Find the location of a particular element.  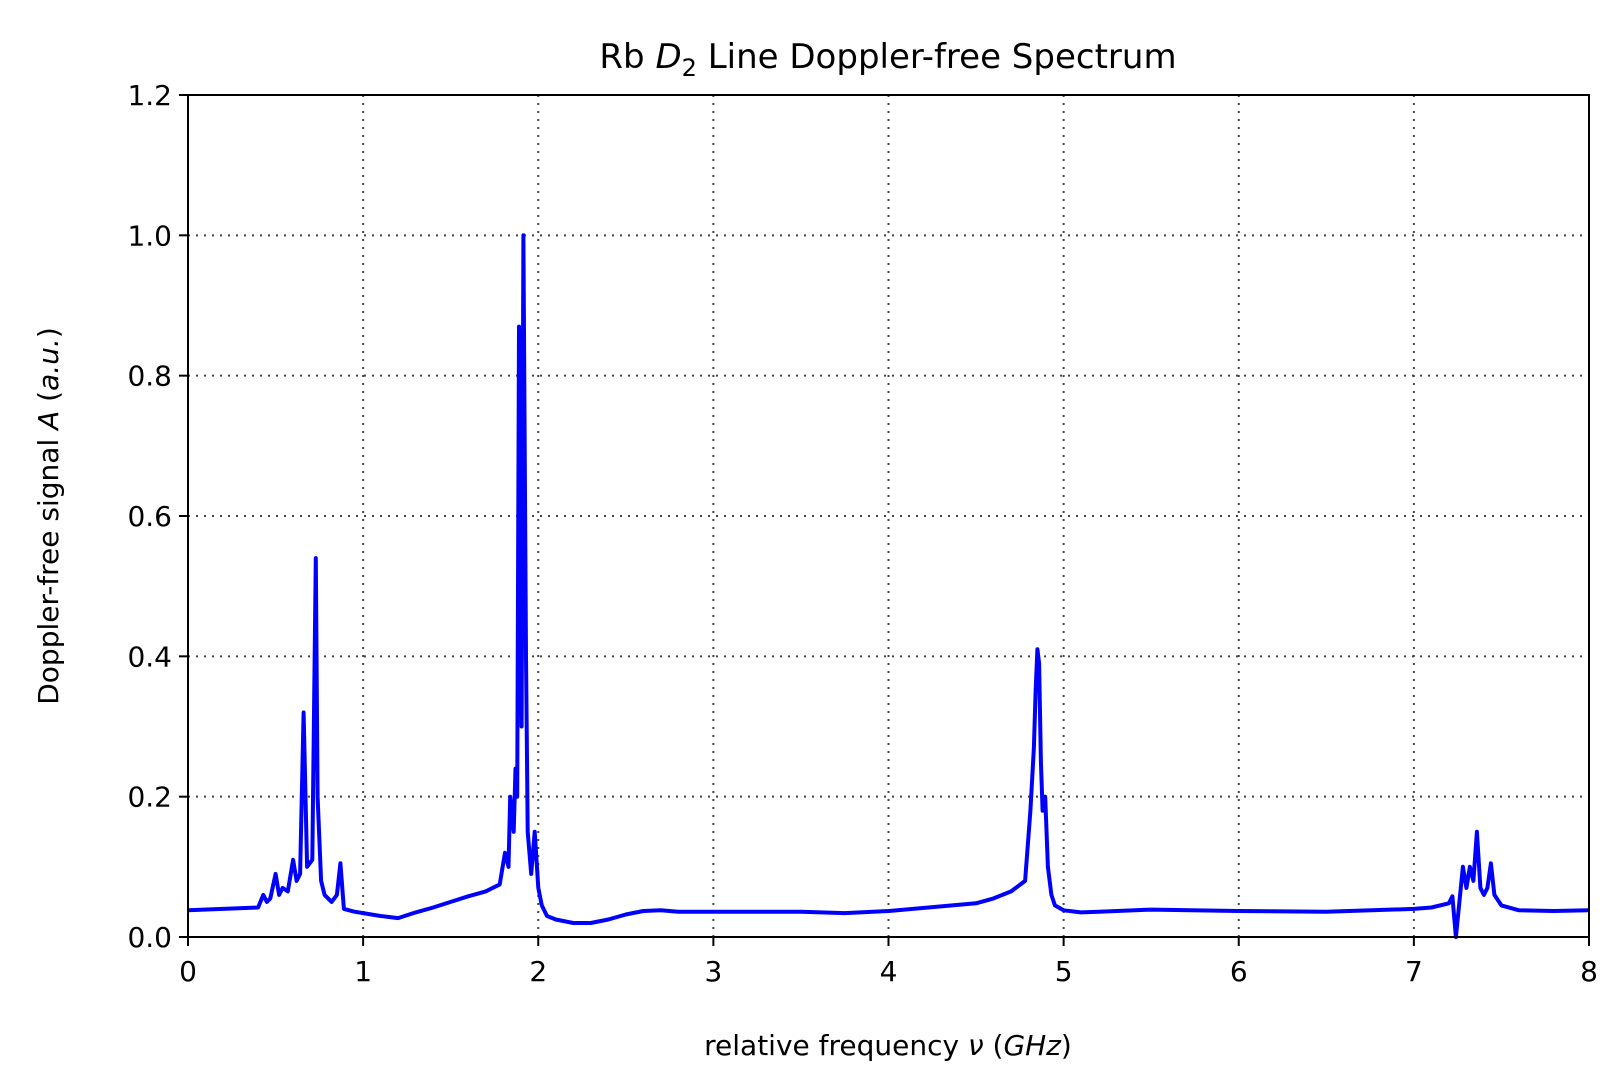

x-tick-label: 4 is located at coordinates (889, 971).